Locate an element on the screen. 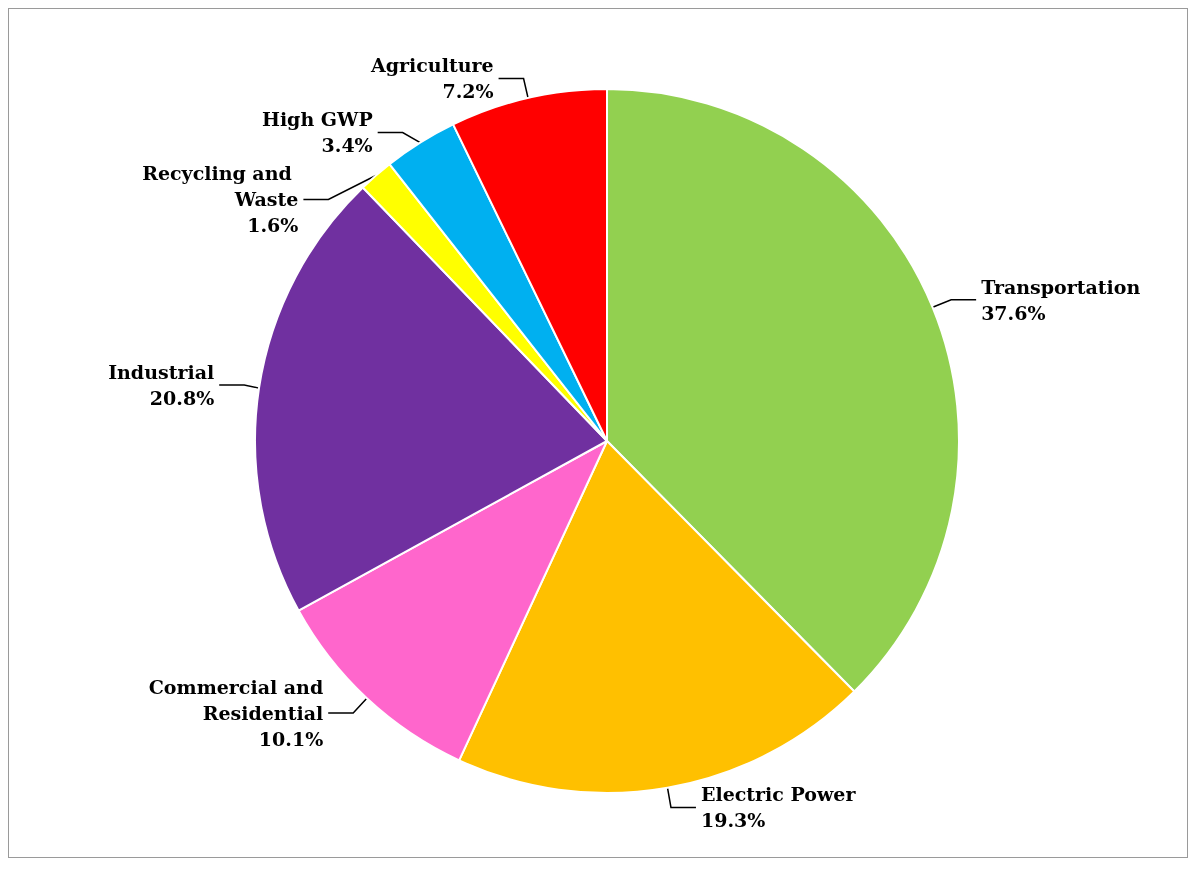 The width and height of the screenshot is (1199, 869). data-label: 3.4% is located at coordinates (347, 145).